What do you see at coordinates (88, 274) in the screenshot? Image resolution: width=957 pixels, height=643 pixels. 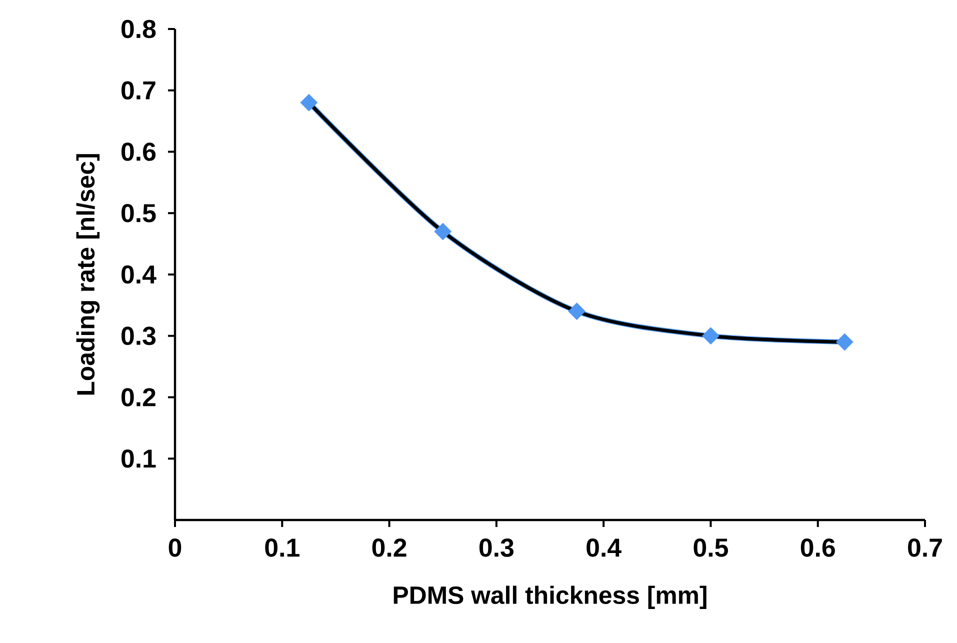 I see `y-axis-title: Loading rate [nl/sec]` at bounding box center [88, 274].